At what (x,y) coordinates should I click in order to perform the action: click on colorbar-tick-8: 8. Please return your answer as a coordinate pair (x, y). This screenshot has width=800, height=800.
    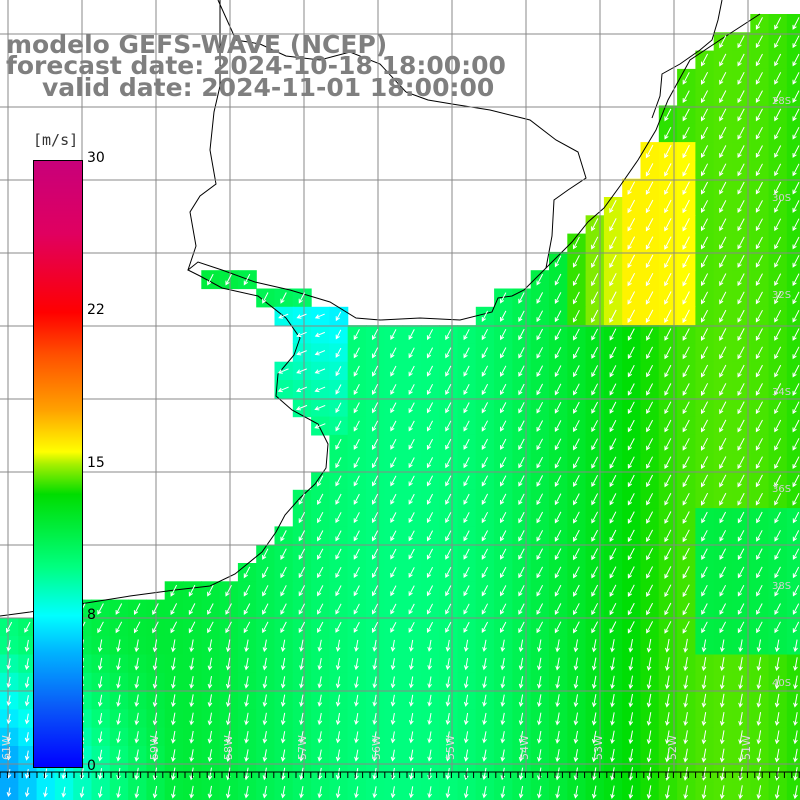
    Looking at the image, I should click on (91, 615).